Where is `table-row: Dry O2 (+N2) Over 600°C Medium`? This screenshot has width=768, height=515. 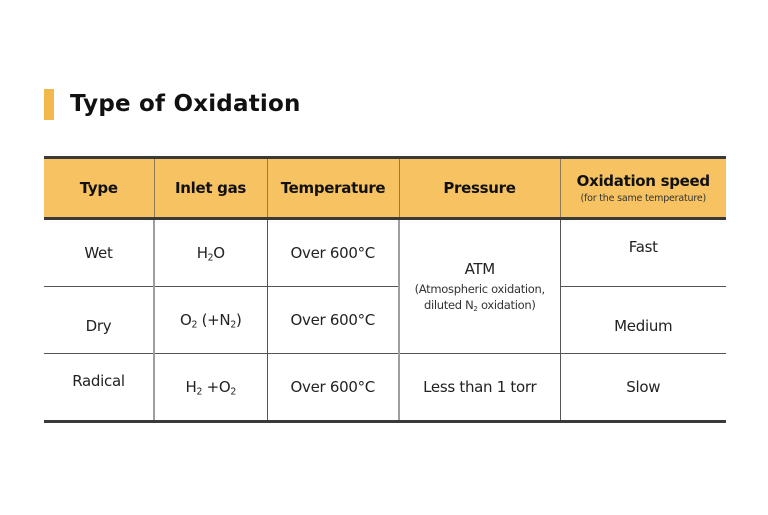 table-row: Dry O2 (+N2) Over 600°C Medium is located at coordinates (385, 320).